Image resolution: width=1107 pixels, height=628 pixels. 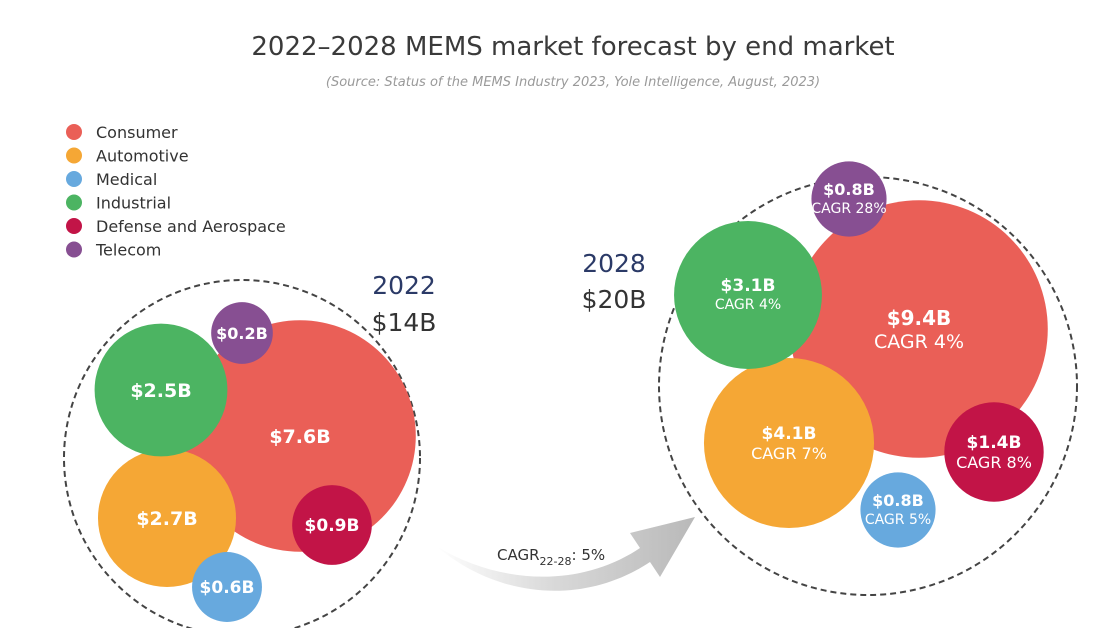 What do you see at coordinates (748, 305) in the screenshot?
I see `bubble-cagr-2028-industrial: CAGR 4%` at bounding box center [748, 305].